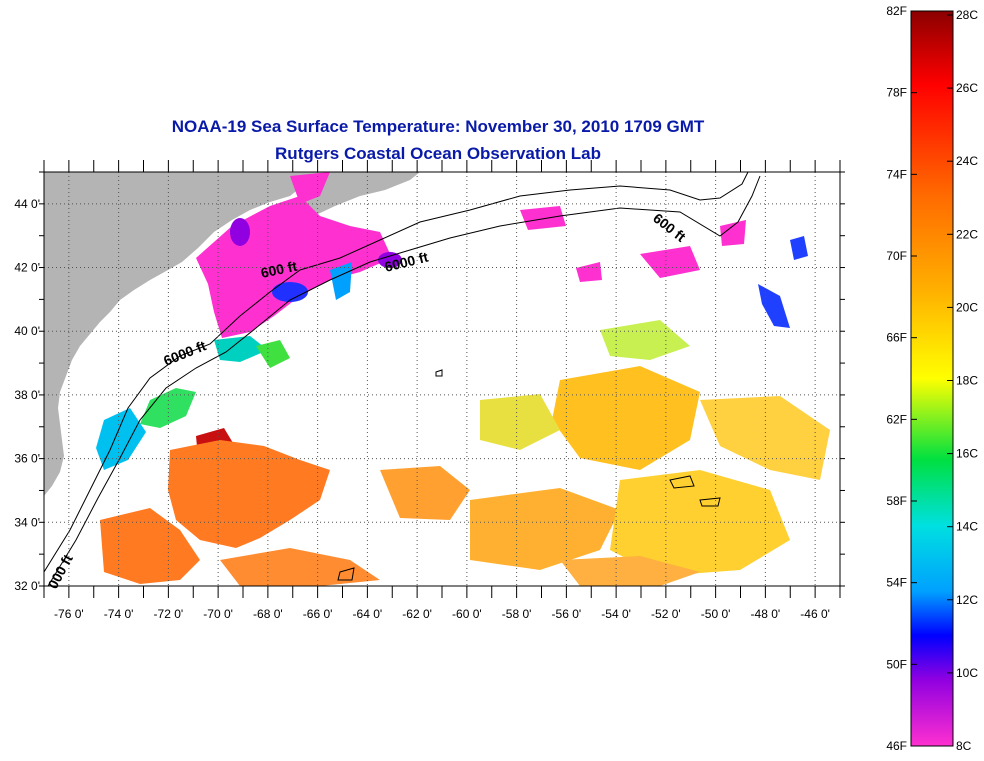 The image size is (984, 761). Describe the element at coordinates (438, 153) in the screenshot. I see `map-subtitle: Rutgers Coastal Ocean Observation Lab` at that location.